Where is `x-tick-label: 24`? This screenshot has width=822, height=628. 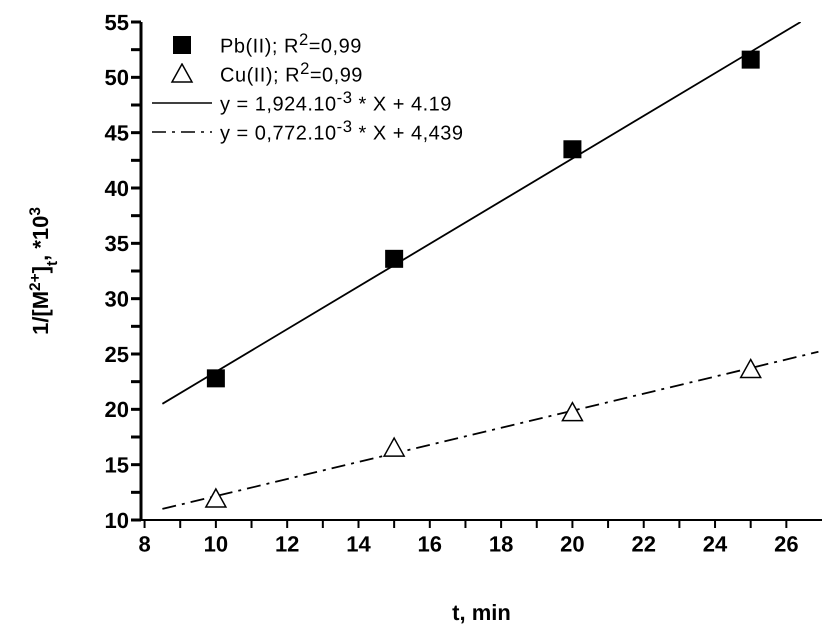 x-tick-label: 24 is located at coordinates (715, 544).